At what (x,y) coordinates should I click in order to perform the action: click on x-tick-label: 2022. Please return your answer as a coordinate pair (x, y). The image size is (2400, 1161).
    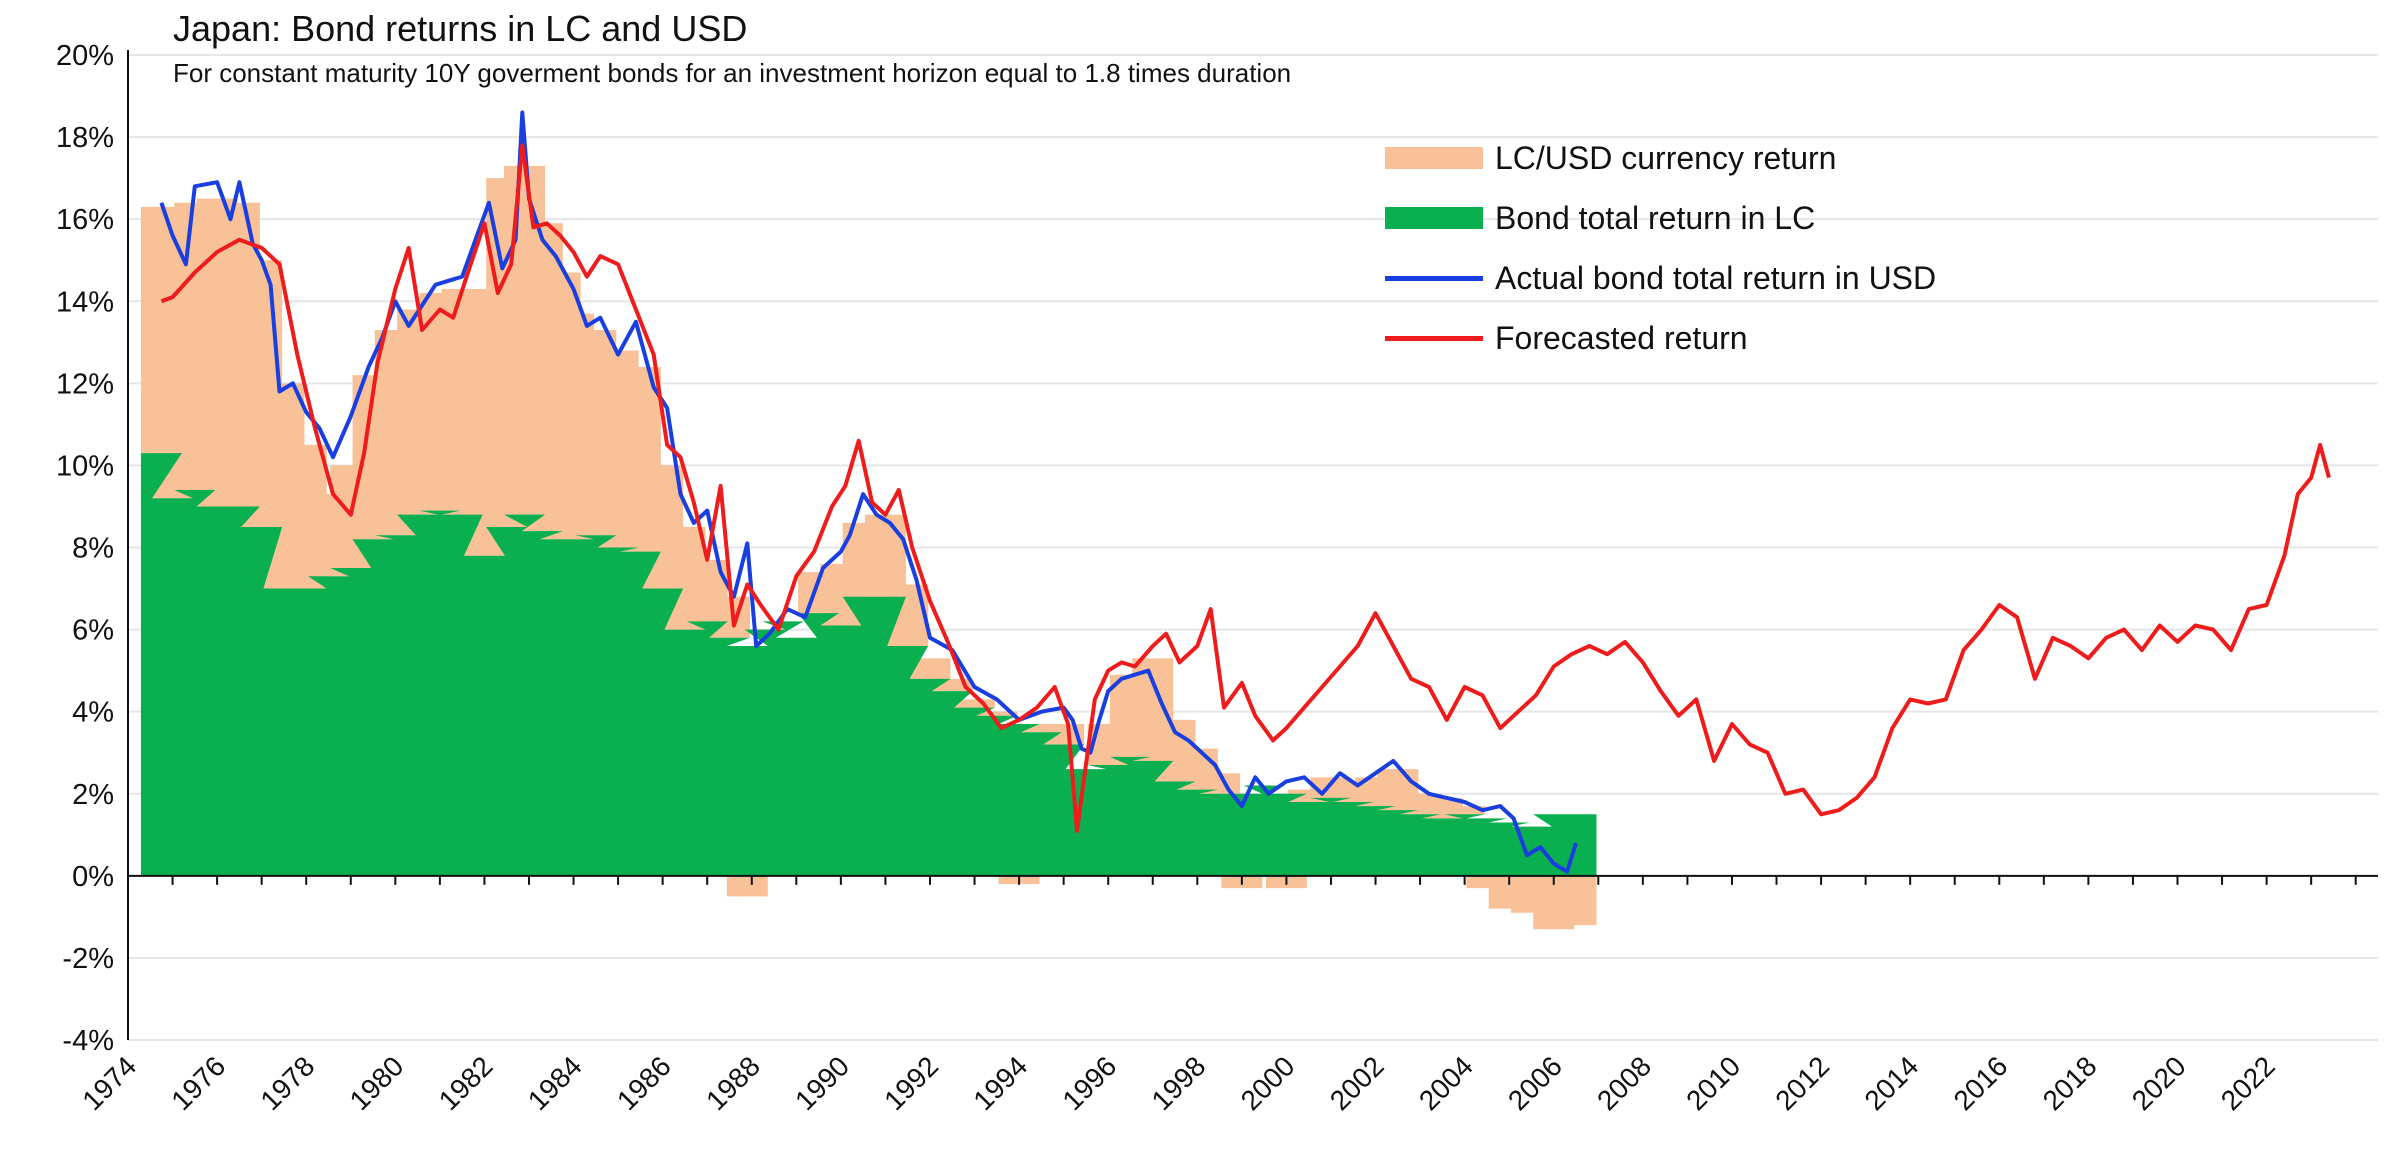
    Looking at the image, I should click on (2248, 1083).